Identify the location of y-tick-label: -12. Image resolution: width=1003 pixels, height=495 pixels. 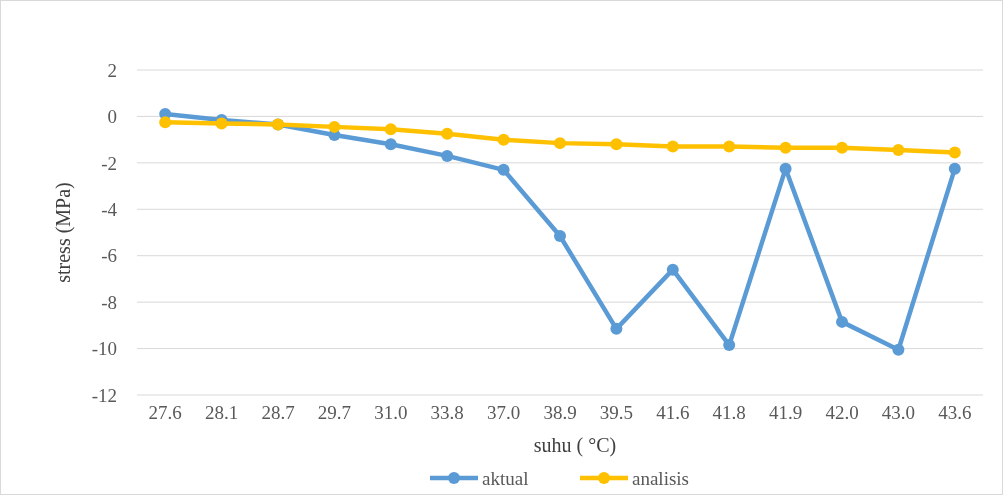
(104, 395).